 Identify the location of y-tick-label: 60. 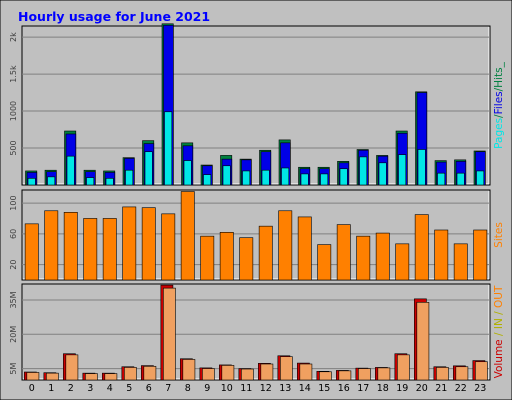
(13, 234).